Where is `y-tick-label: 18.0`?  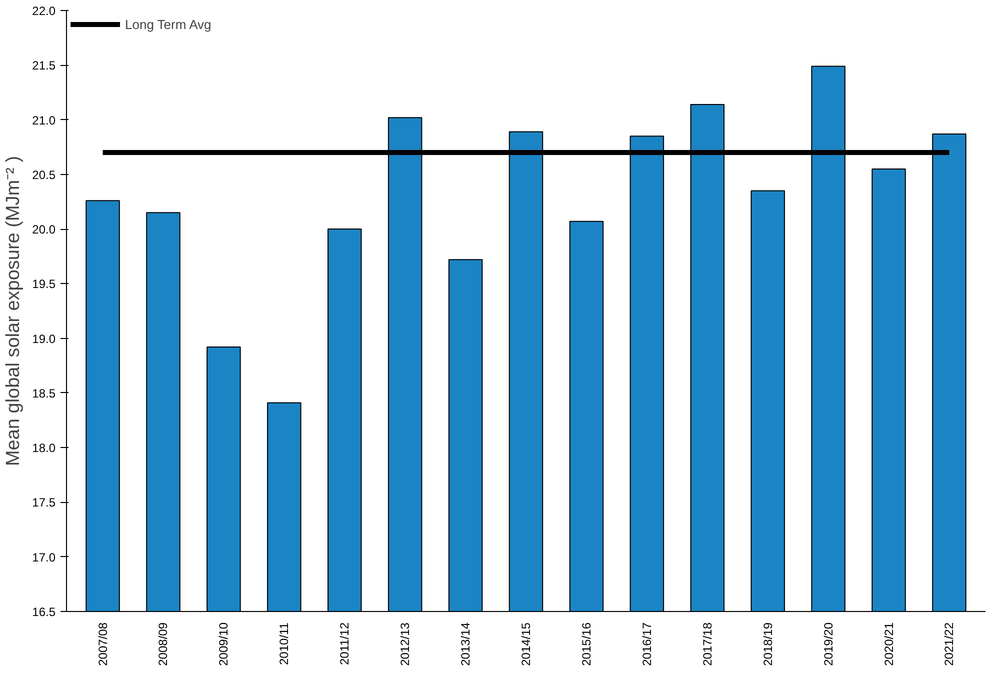
y-tick-label: 18.0 is located at coordinates (44, 448).